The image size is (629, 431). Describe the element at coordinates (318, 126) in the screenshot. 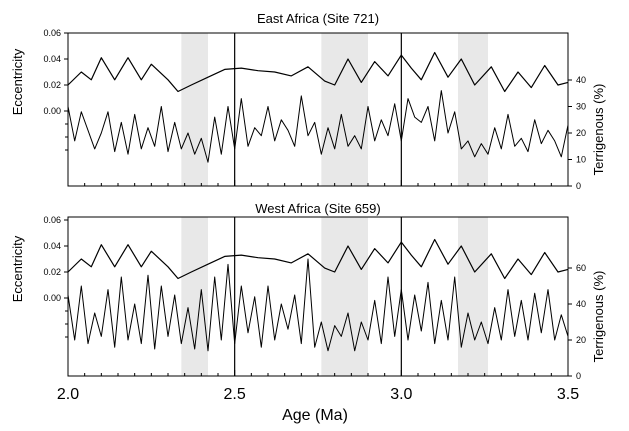

I see `terrigenous-line` at that location.